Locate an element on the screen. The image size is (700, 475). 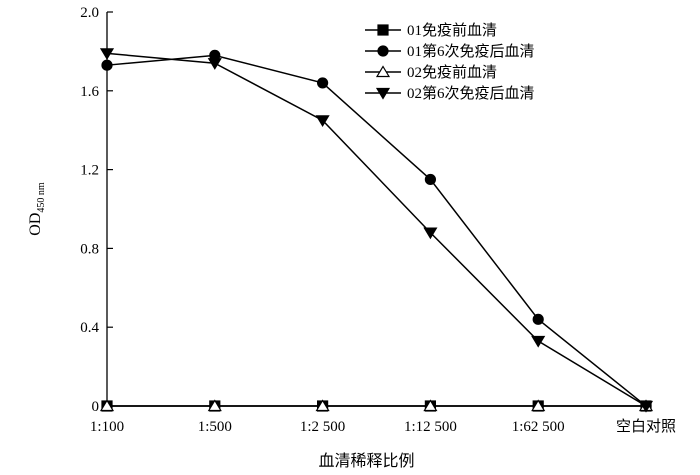
x-tick-label: 1:62 500 is located at coordinates (538, 427).